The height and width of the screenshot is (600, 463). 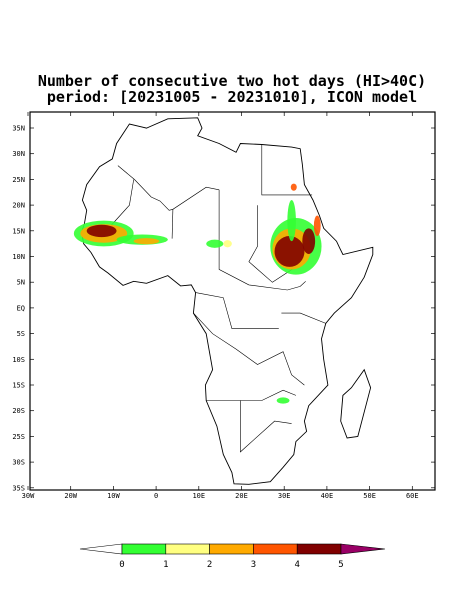 What do you see at coordinates (284, 496) in the screenshot?
I see `lon-label: 30E` at bounding box center [284, 496].